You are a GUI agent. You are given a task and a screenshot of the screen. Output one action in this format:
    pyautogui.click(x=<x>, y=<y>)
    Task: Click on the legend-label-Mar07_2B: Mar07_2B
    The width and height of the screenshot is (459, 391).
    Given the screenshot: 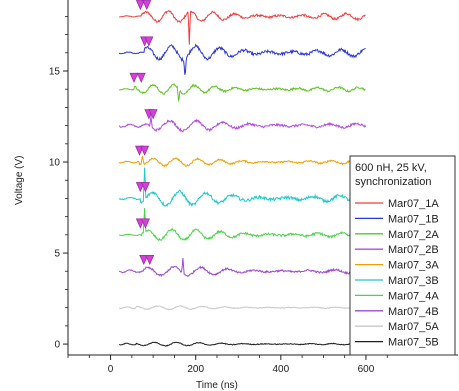 What is the action you would take?
    pyautogui.click(x=413, y=250)
    